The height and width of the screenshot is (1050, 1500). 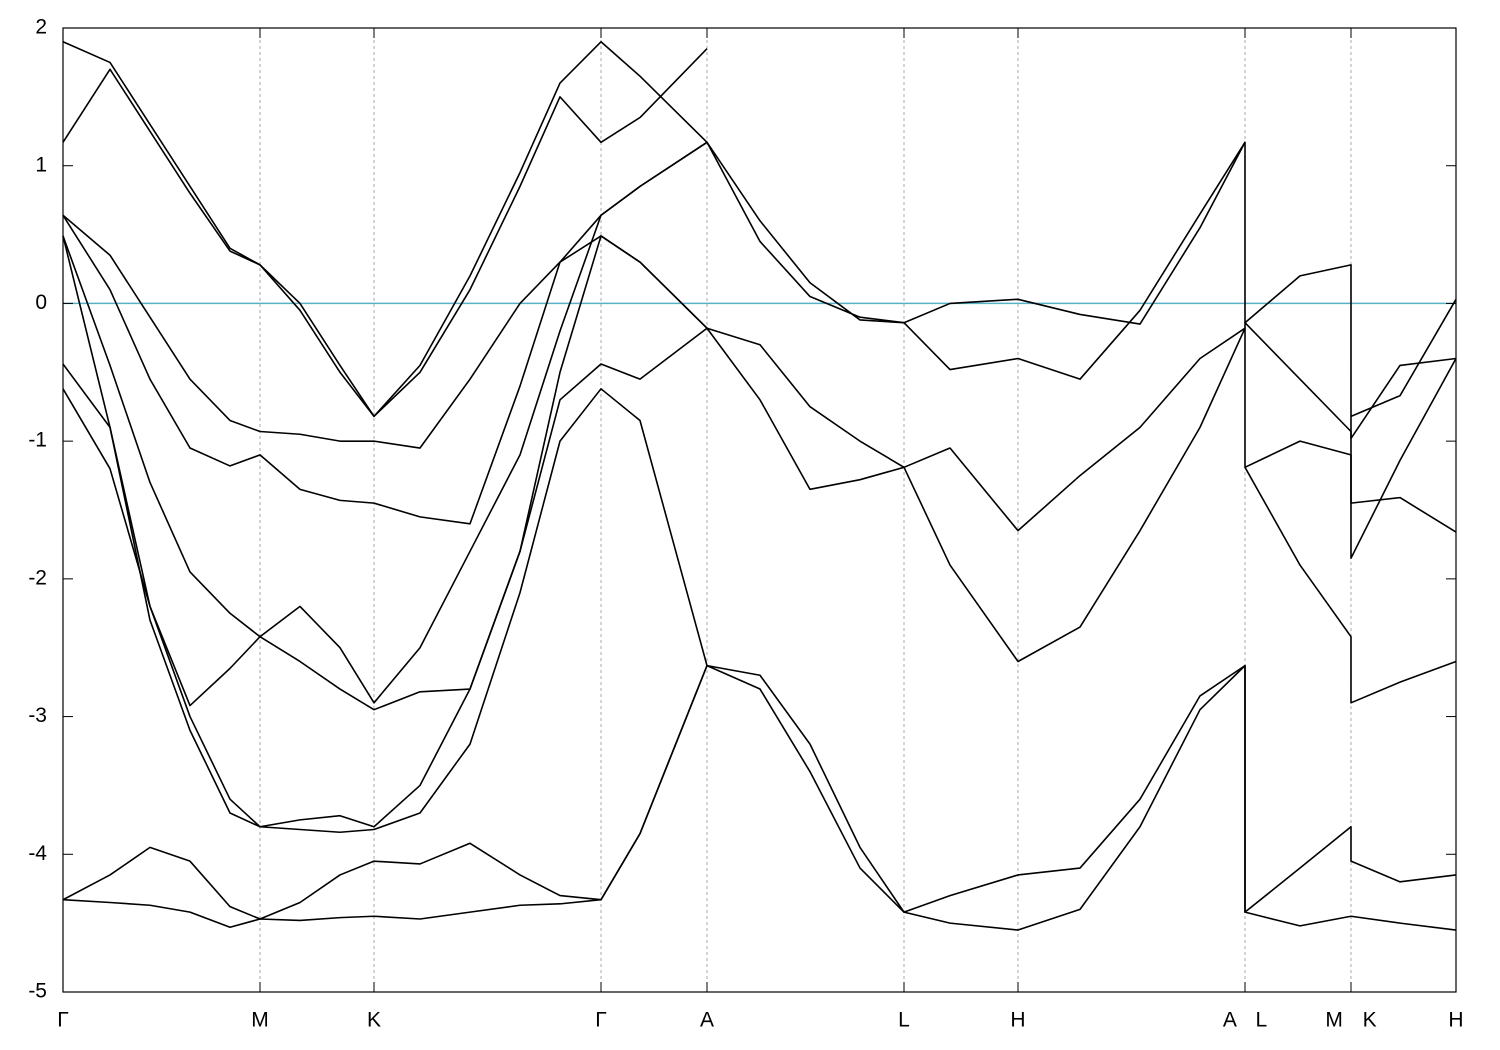 I want to click on y-tick-label: -1, so click(x=37, y=440).